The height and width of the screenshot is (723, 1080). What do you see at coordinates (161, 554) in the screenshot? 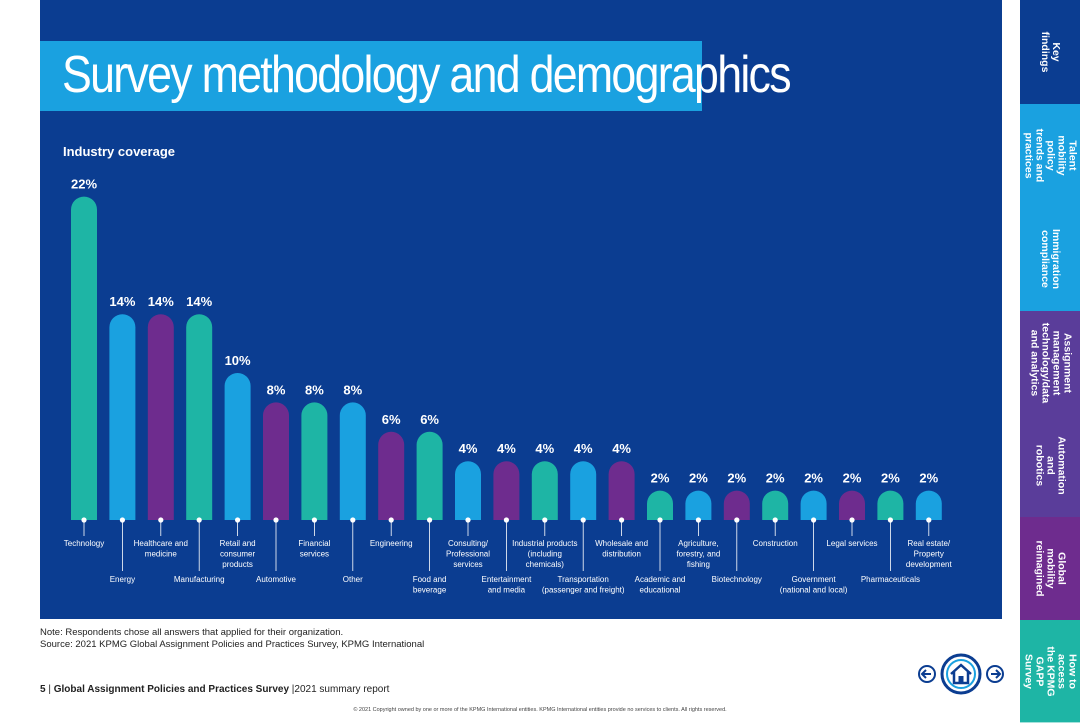
I see `category-label-line: medicine` at bounding box center [161, 554].